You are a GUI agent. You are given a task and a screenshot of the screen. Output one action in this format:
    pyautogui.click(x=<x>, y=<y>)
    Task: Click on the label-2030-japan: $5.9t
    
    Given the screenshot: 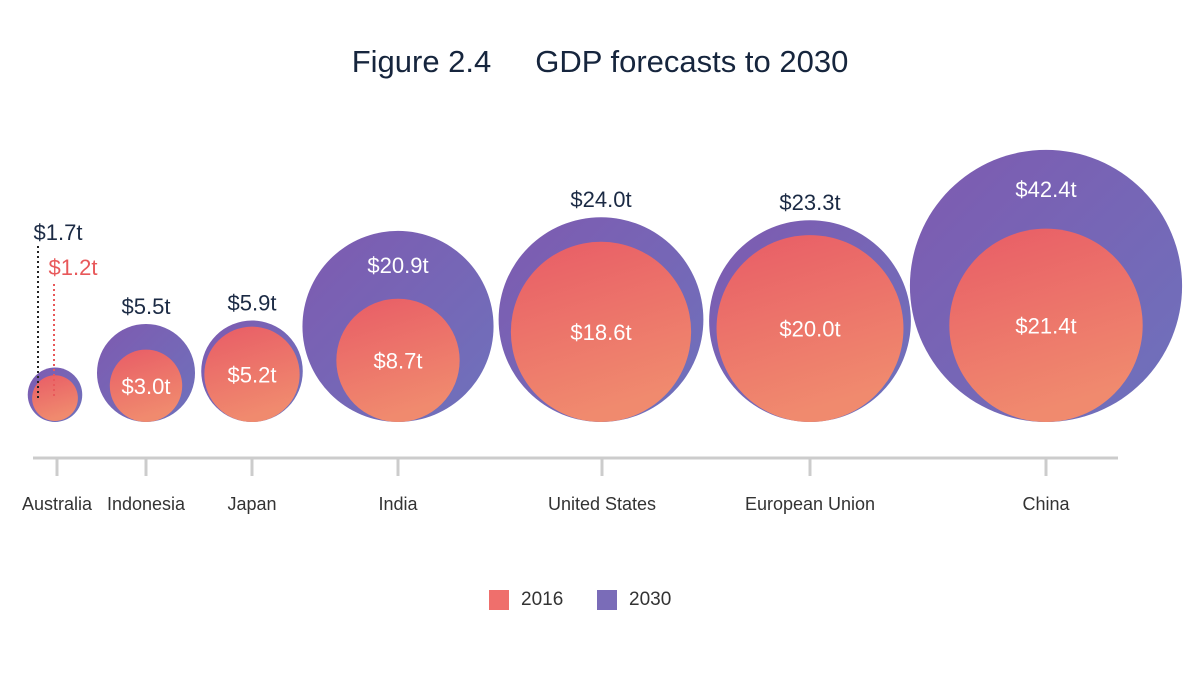 What is the action you would take?
    pyautogui.click(x=252, y=302)
    